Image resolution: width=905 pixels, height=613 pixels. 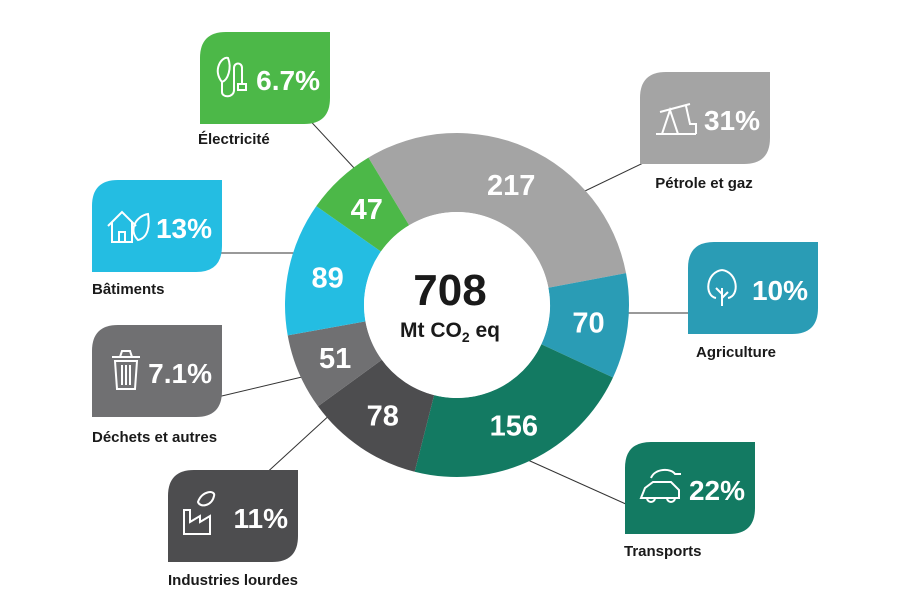 I want to click on tree-icon-shape, so click(x=722, y=287).